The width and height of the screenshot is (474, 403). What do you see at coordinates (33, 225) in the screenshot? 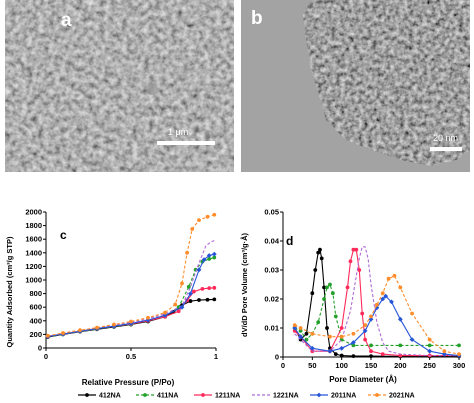
I see `chart-c-y-tick-label: 1800` at bounding box center [33, 225].